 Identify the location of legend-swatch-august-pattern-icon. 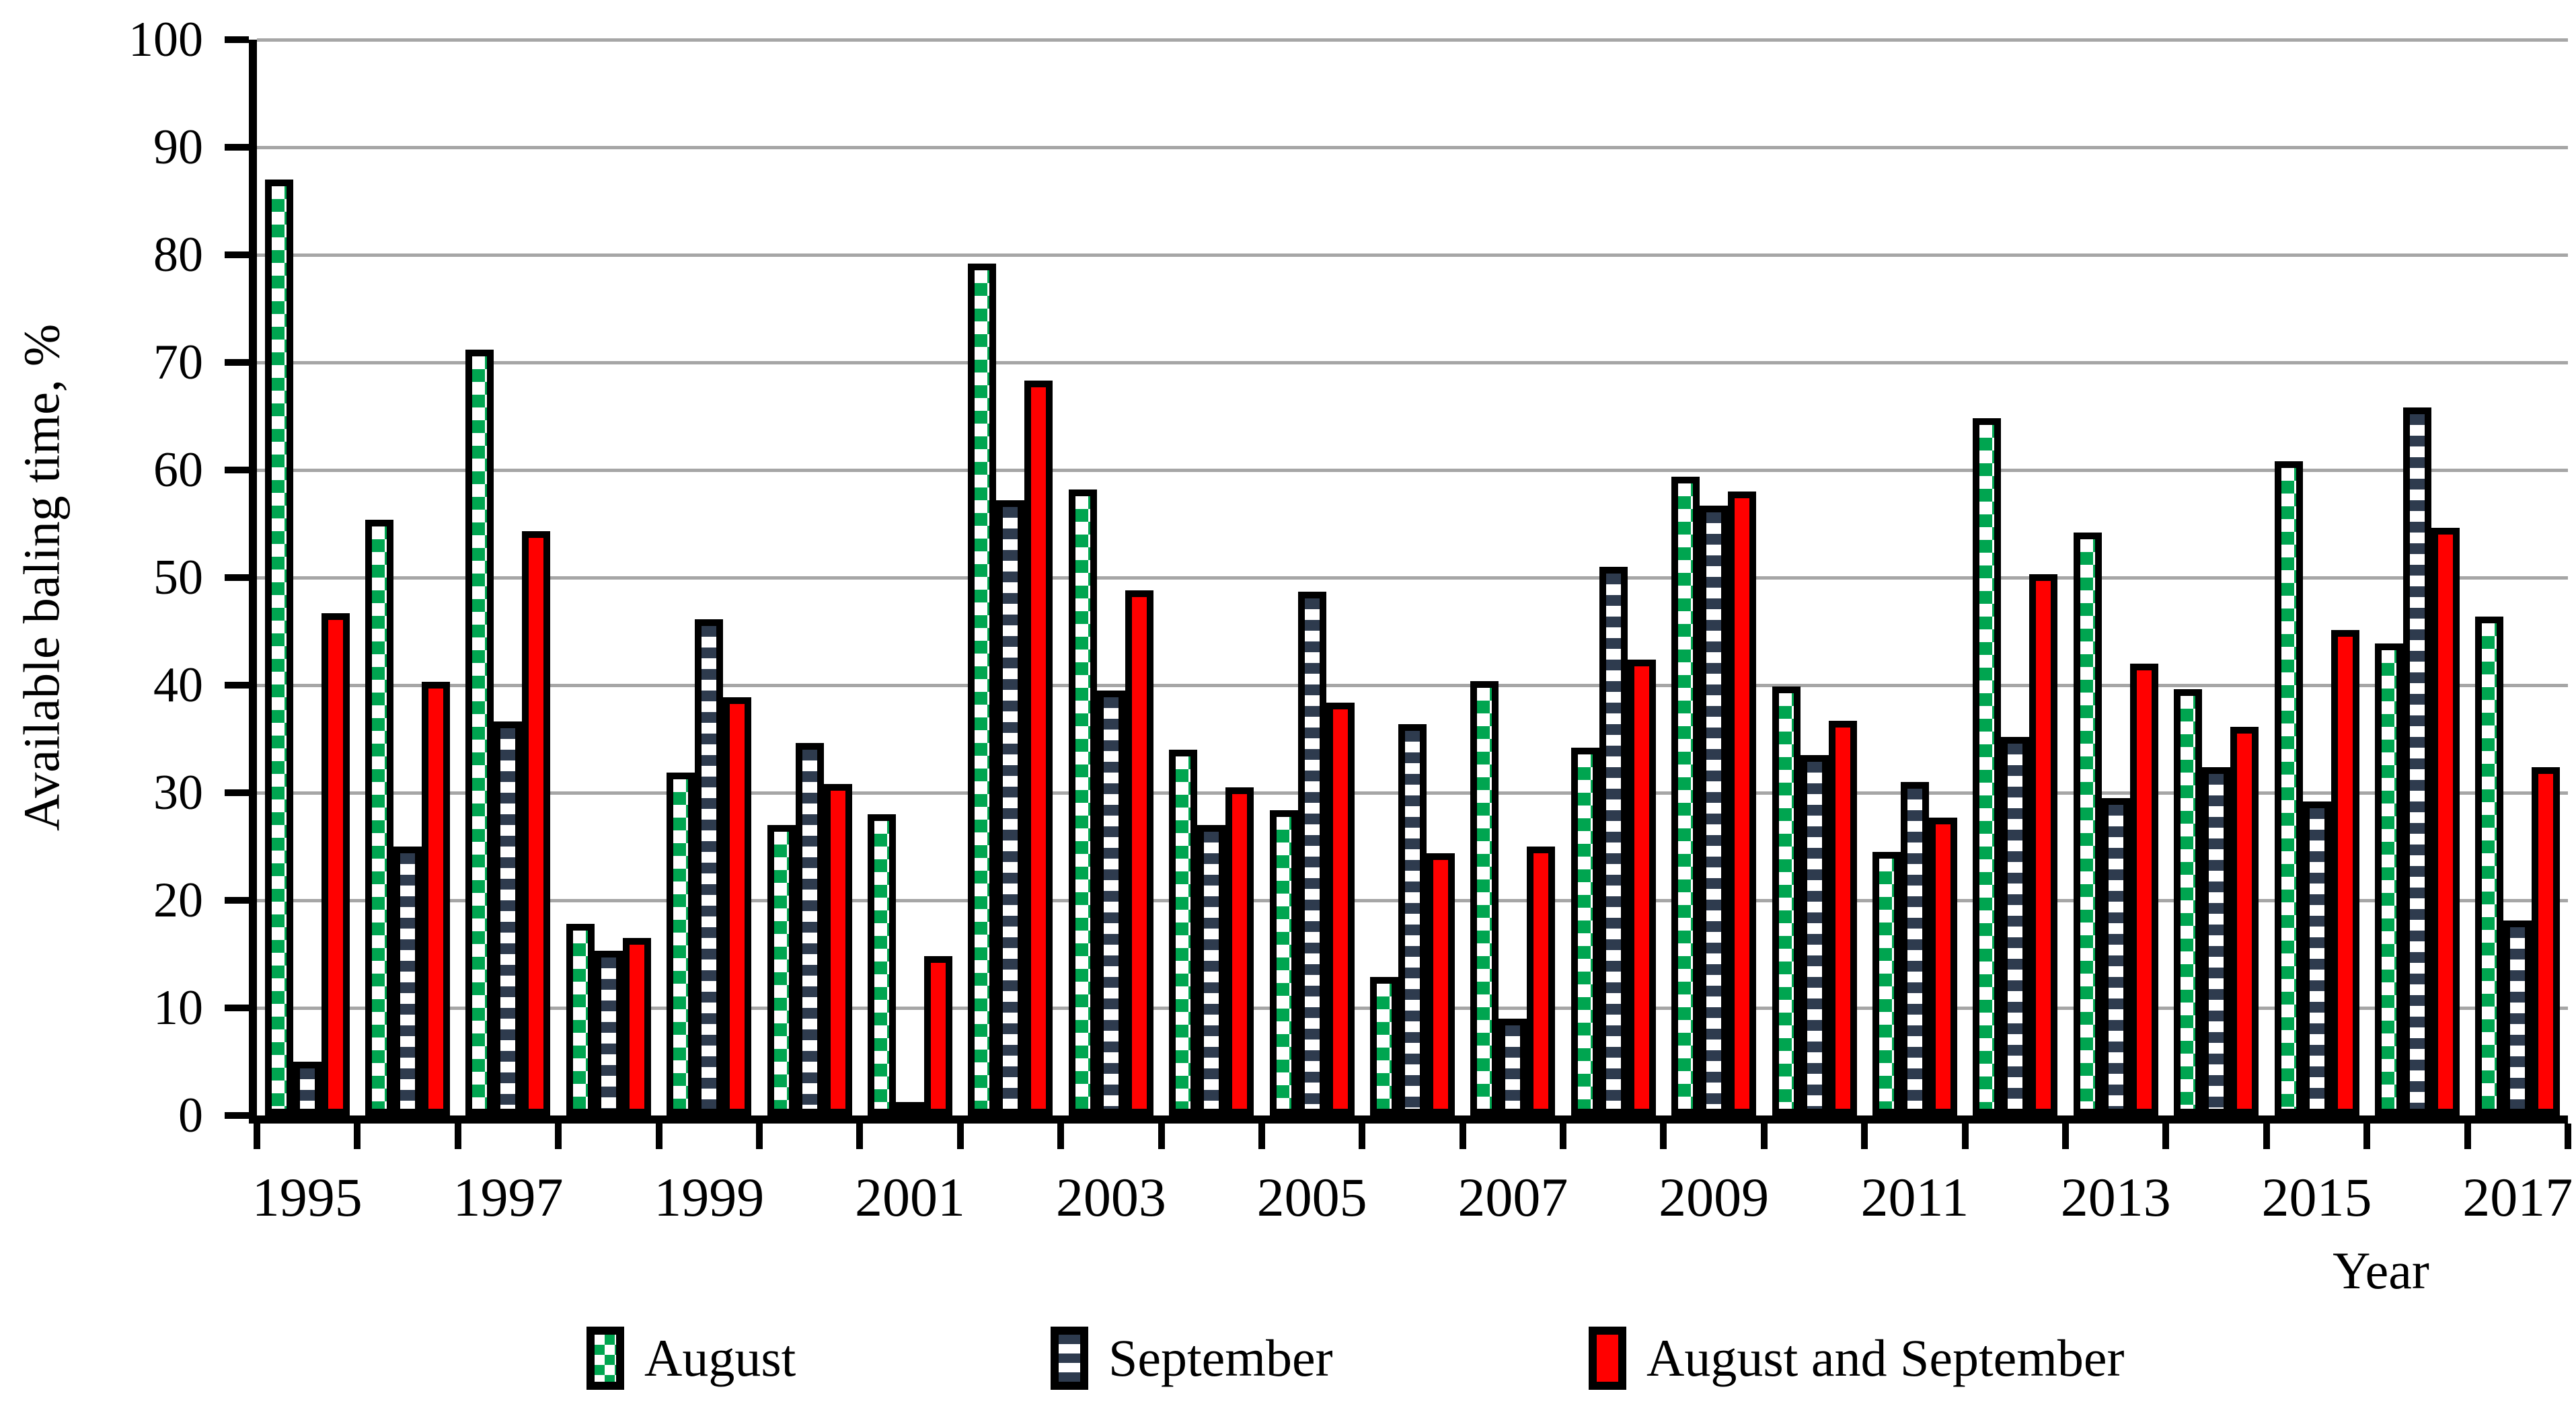
(605, 1358).